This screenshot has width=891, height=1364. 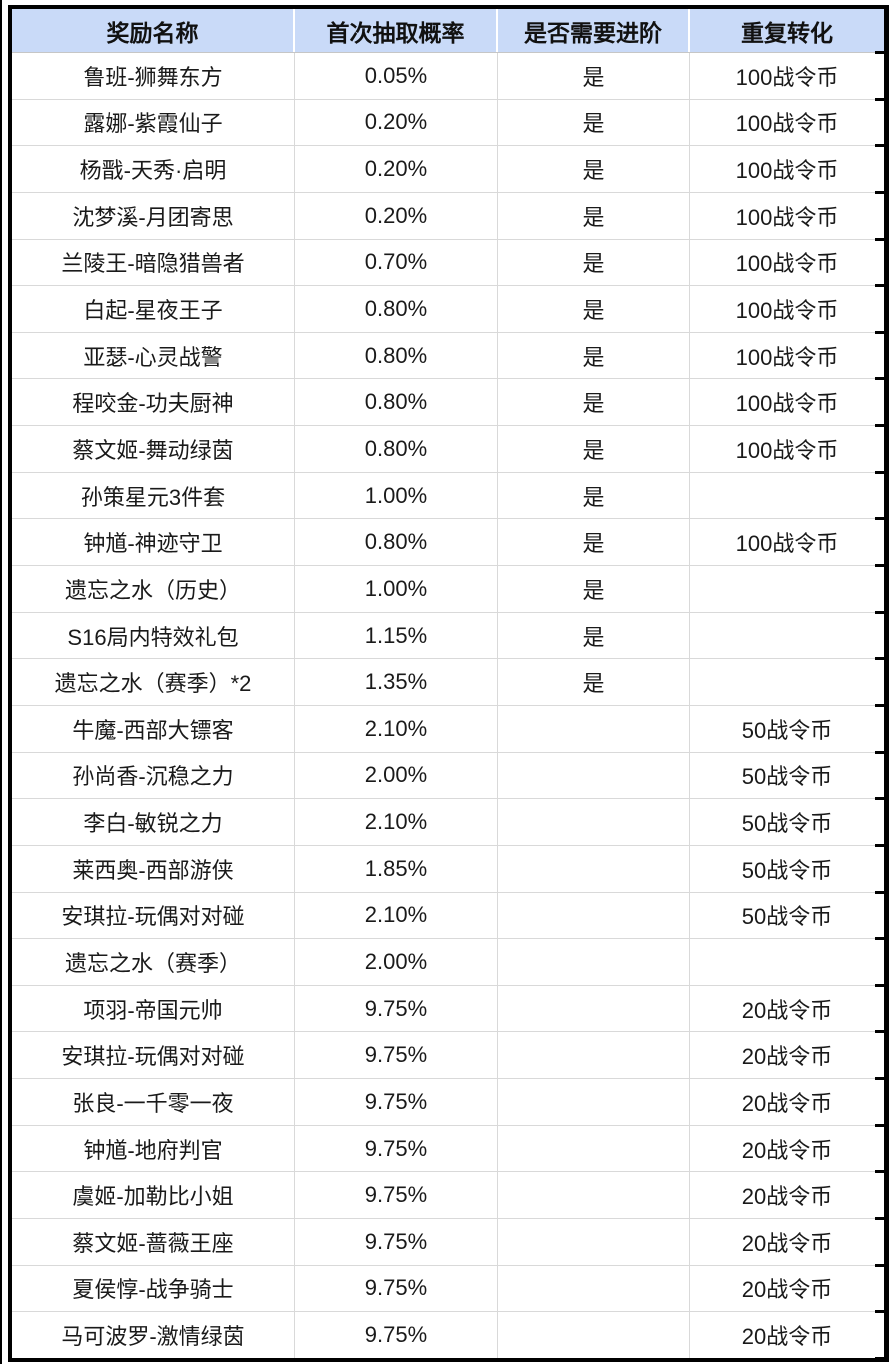 What do you see at coordinates (448, 310) in the screenshot?
I see `table-row: 白起-星夜王子 0.80% 是 100战令币` at bounding box center [448, 310].